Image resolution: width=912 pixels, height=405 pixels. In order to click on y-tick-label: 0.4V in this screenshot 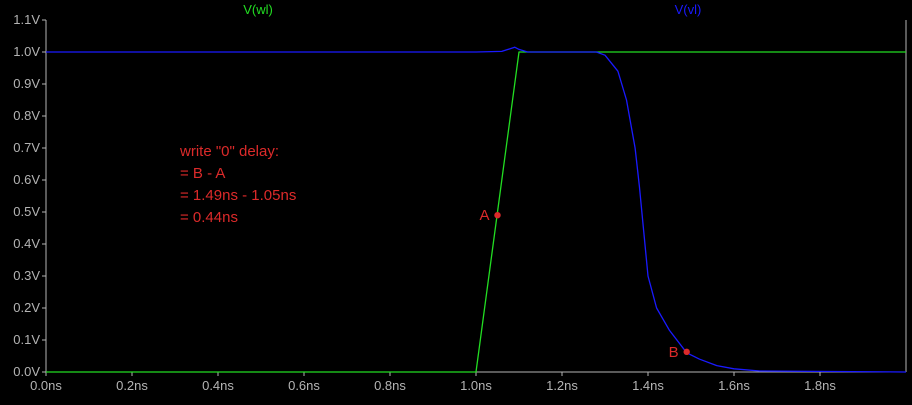, I will do `click(26, 243)`.